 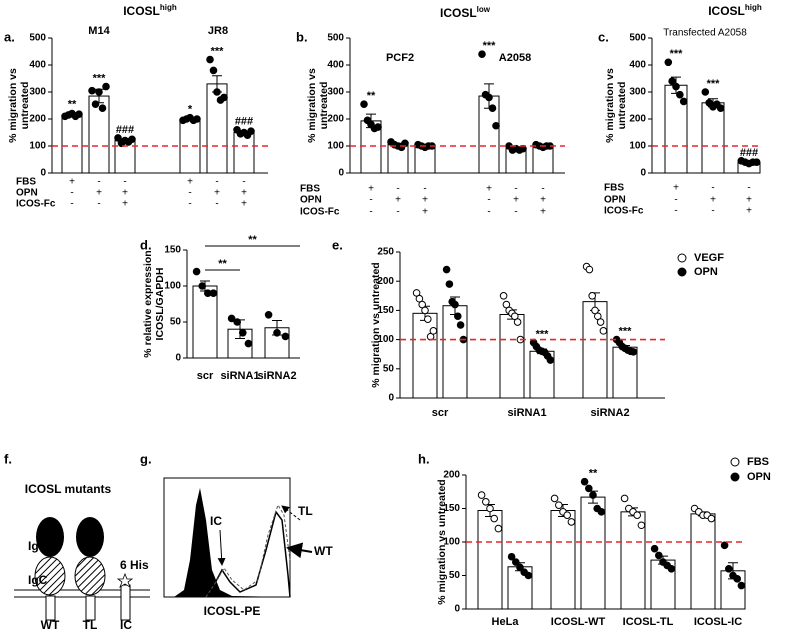 What do you see at coordinates (291, 513) in the screenshot?
I see `arrow` at bounding box center [291, 513].